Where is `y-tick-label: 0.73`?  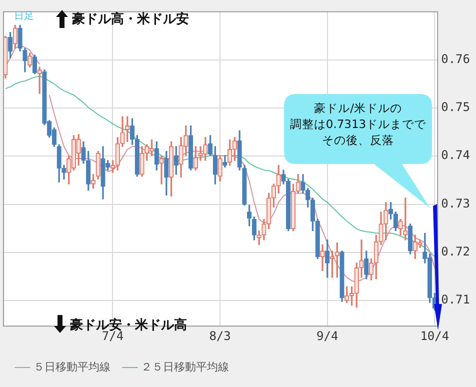
y-tick-label: 0.73 is located at coordinates (455, 203).